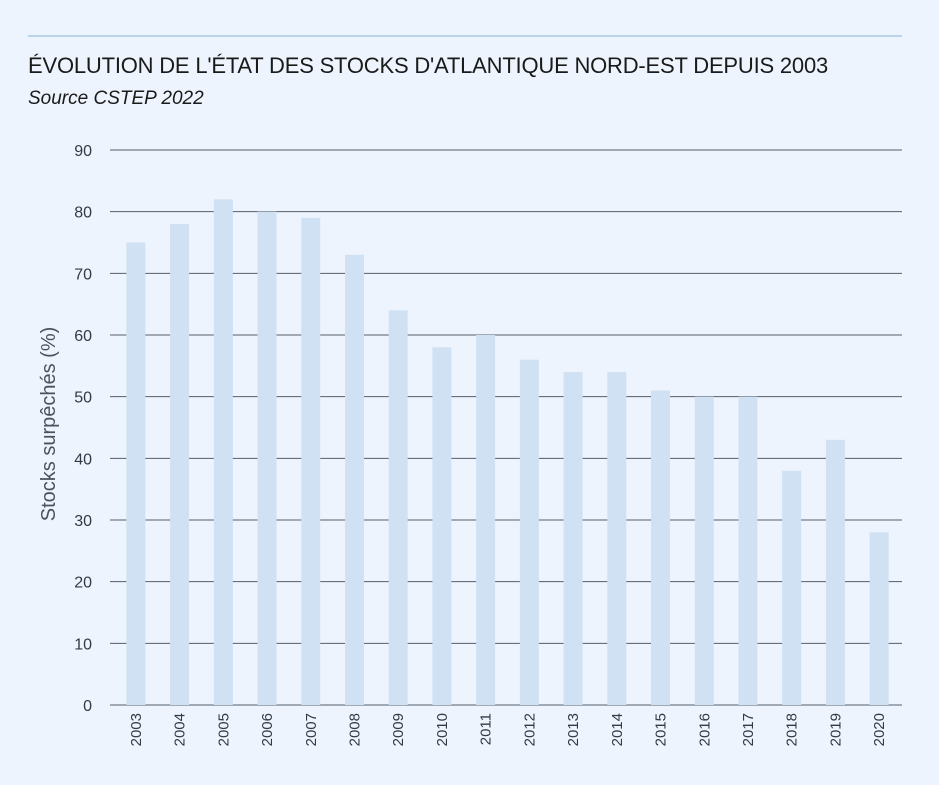 The image size is (939, 785). I want to click on y-tick-label: 10, so click(83, 644).